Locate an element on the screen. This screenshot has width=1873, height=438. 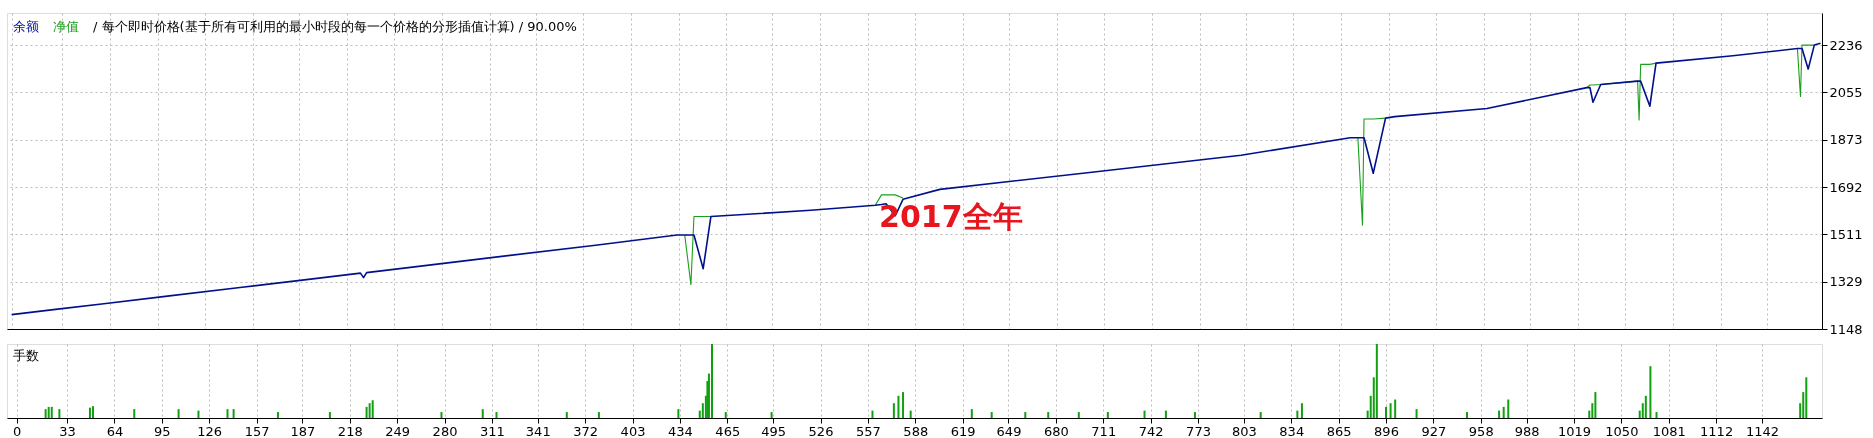
x-tick-label: 0 is located at coordinates (17, 430).